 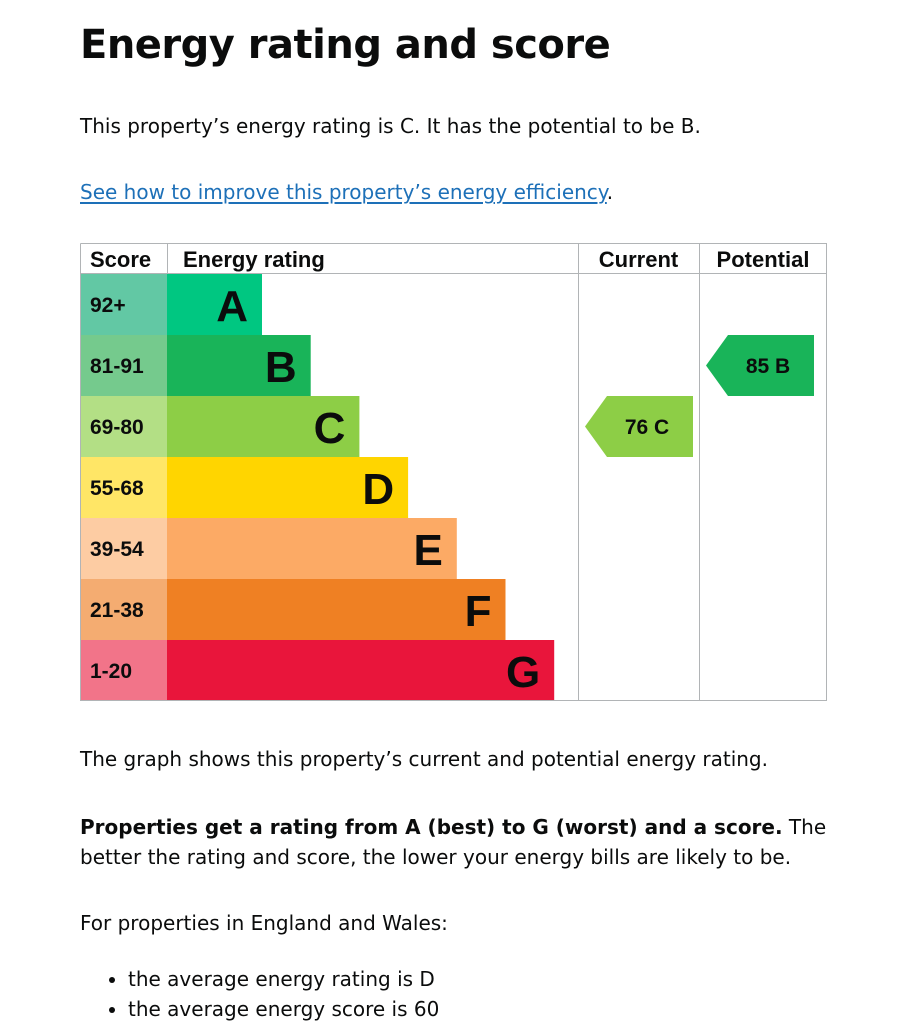 I want to click on current-header: Current, so click(x=639, y=259).